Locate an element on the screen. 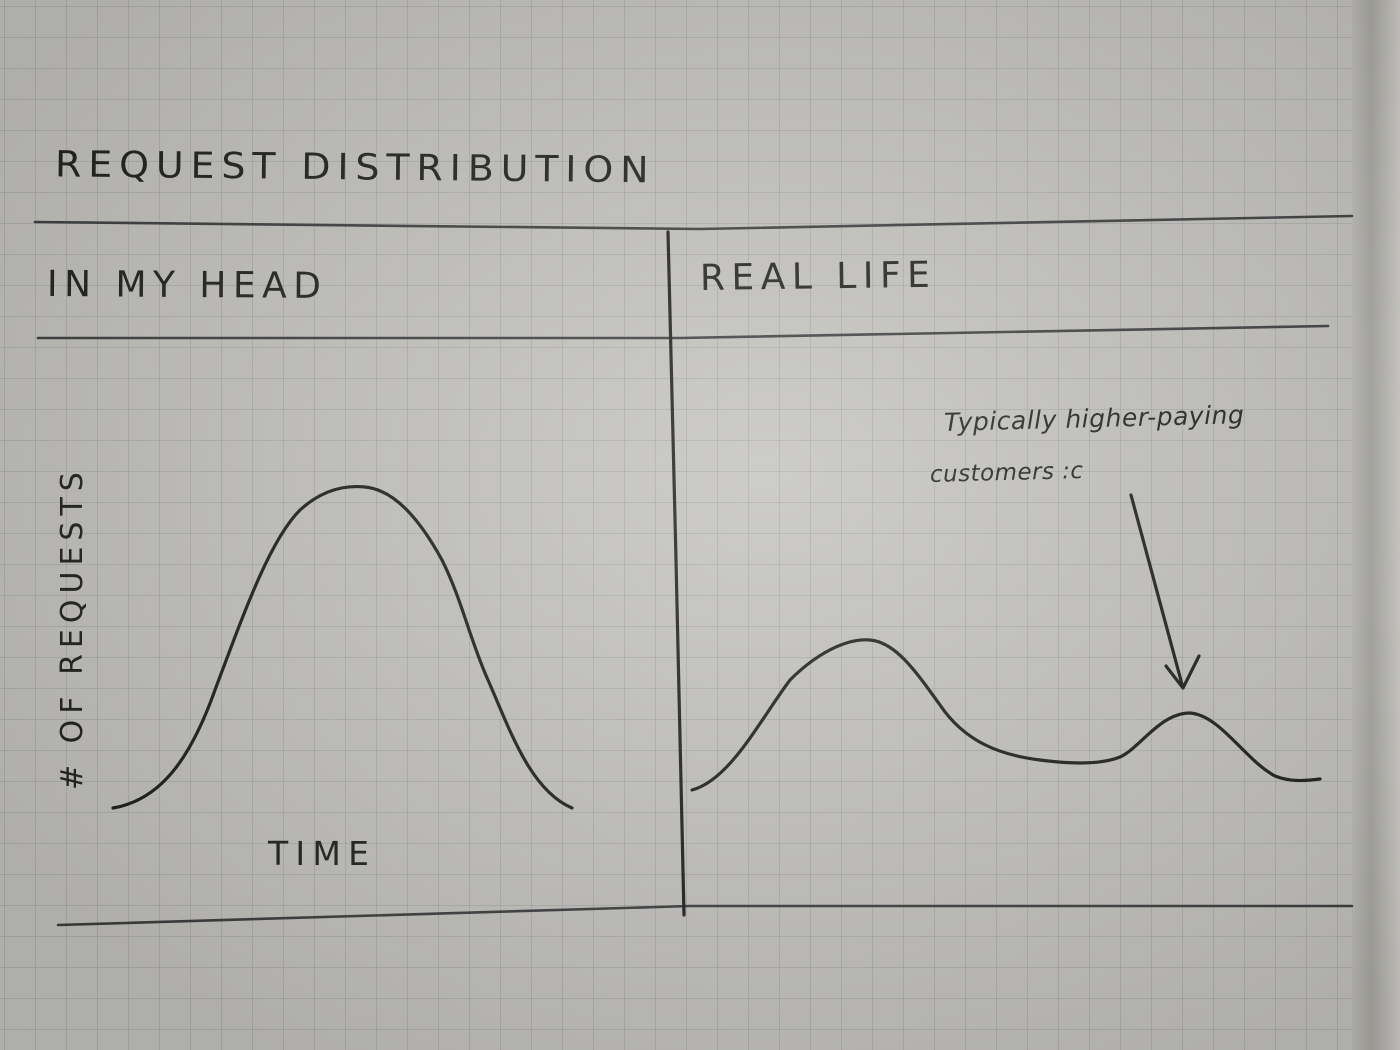 This screenshot has width=1400, height=1050. footer-rule is located at coordinates (705, 915).